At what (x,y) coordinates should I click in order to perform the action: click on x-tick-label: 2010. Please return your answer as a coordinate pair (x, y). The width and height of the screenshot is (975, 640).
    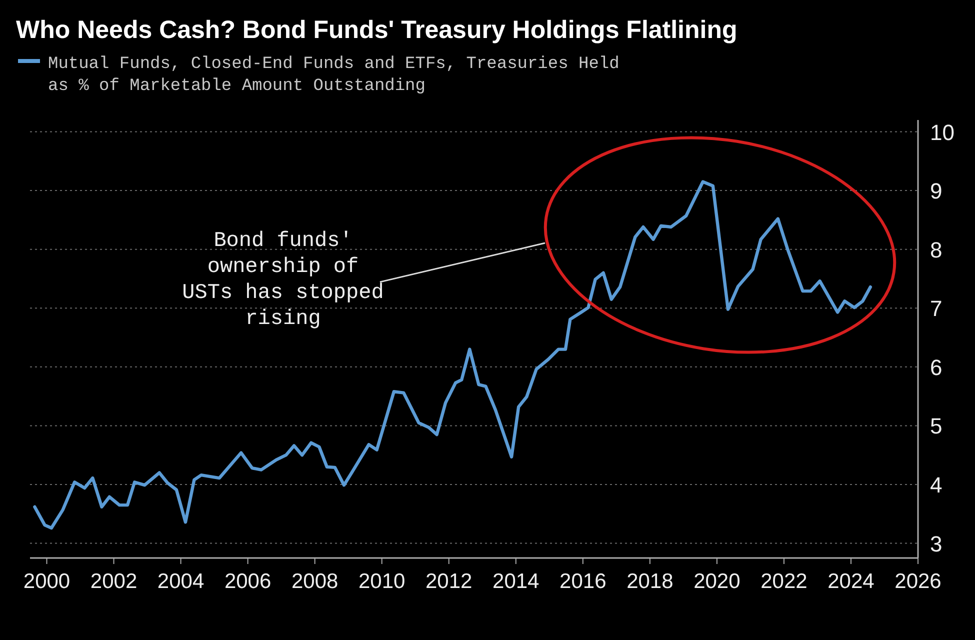
    Looking at the image, I should click on (382, 581).